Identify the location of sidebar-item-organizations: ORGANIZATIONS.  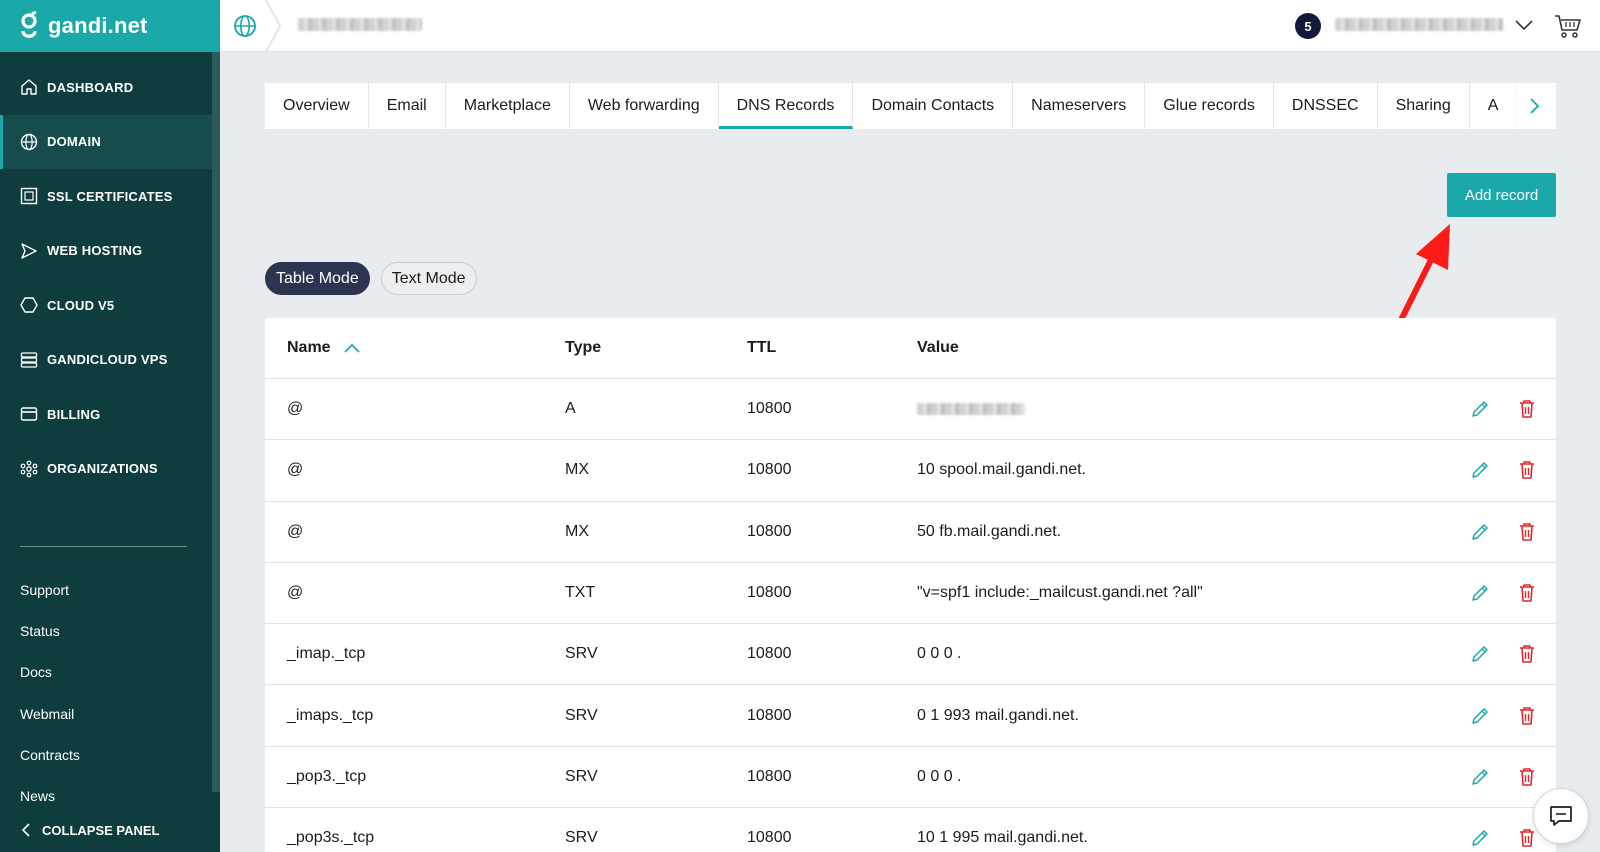
(110, 469).